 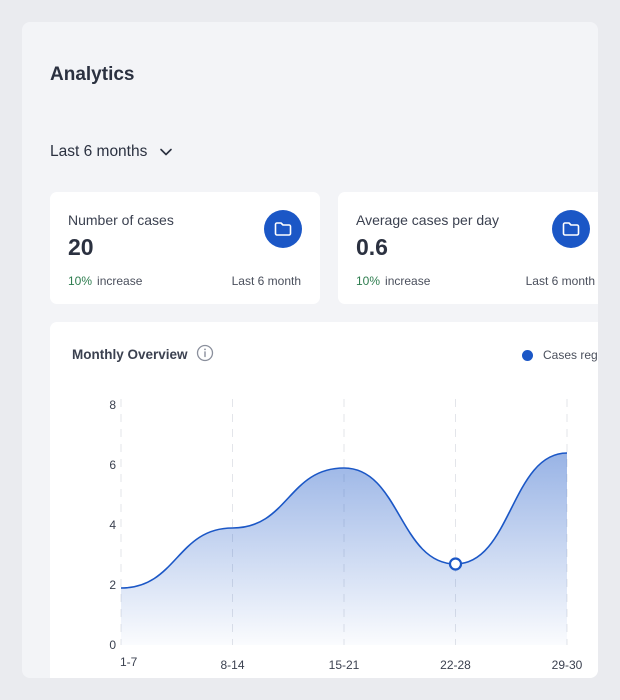 I want to click on info-icon, so click(x=205, y=353).